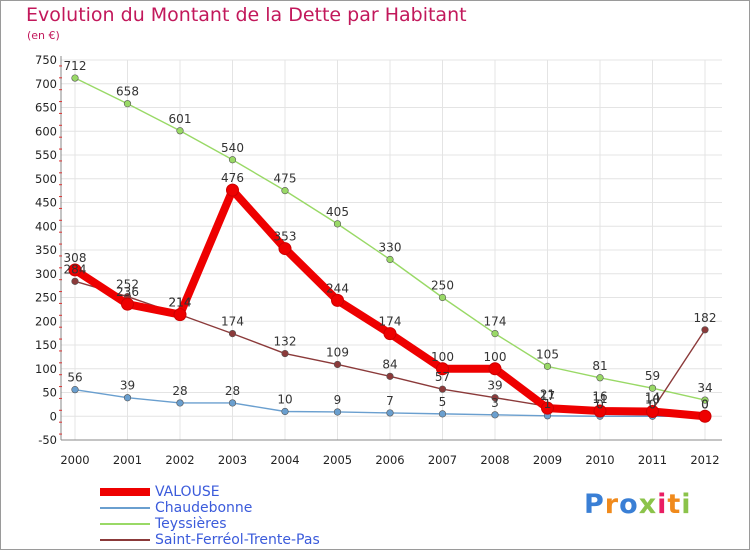 The width and height of the screenshot is (750, 550). I want to click on data-label: 11, so click(599, 399).